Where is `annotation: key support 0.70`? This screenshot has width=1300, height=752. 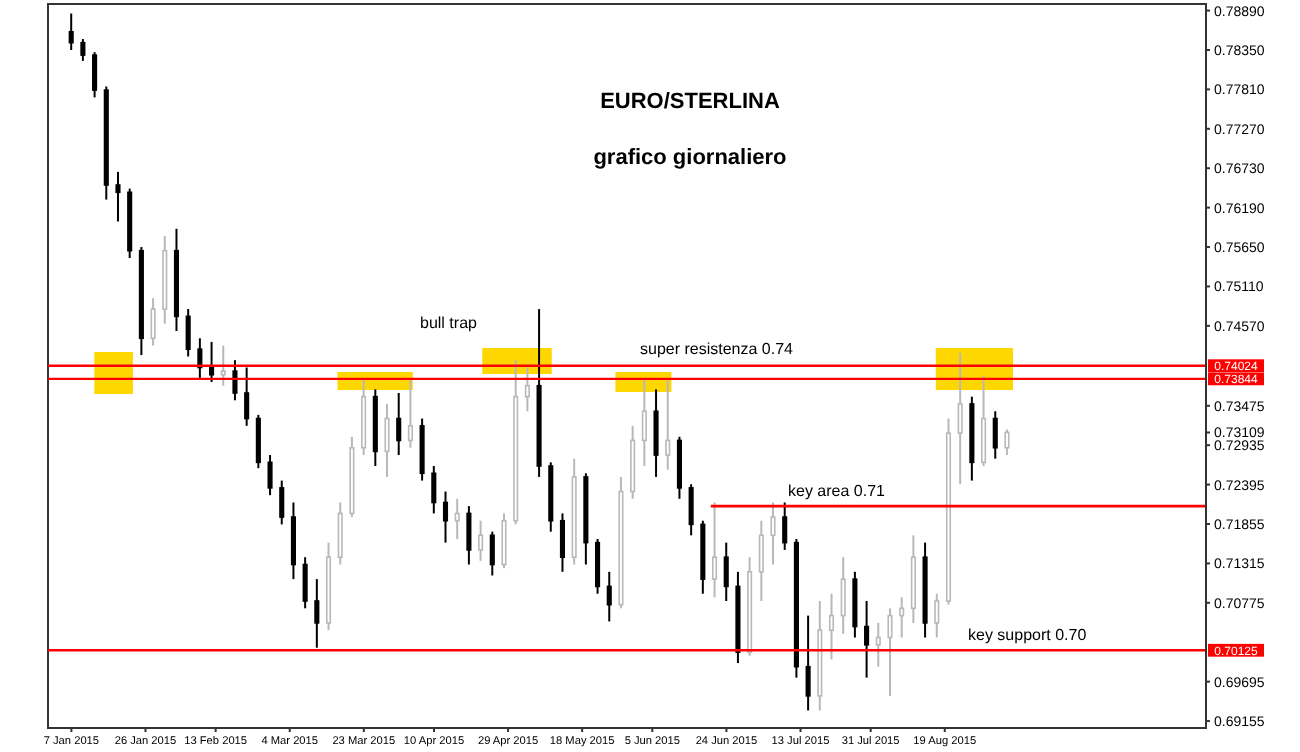
annotation: key support 0.70 is located at coordinates (1027, 636).